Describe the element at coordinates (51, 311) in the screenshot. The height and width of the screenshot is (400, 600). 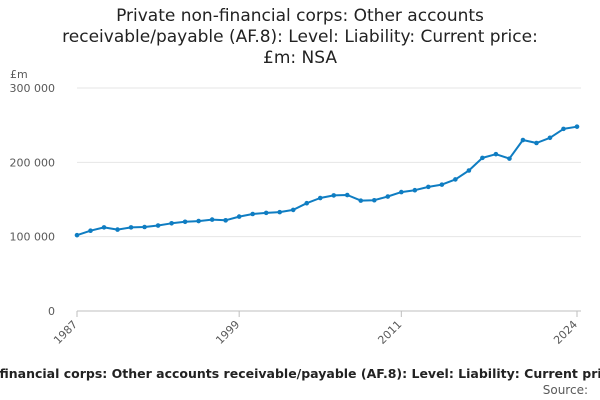
I see `y-tick-label: 0` at that location.